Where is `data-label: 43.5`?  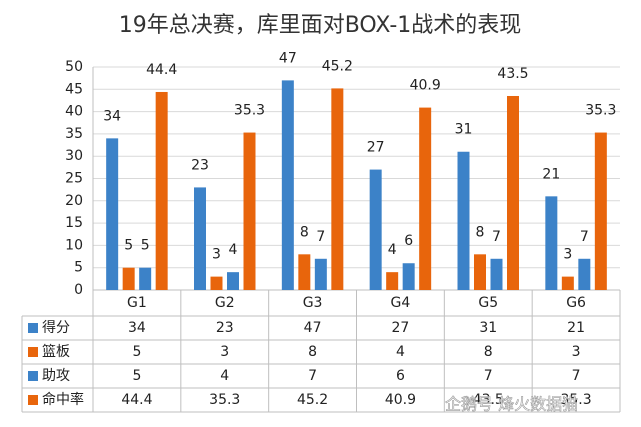
data-label: 43.5 is located at coordinates (512, 74).